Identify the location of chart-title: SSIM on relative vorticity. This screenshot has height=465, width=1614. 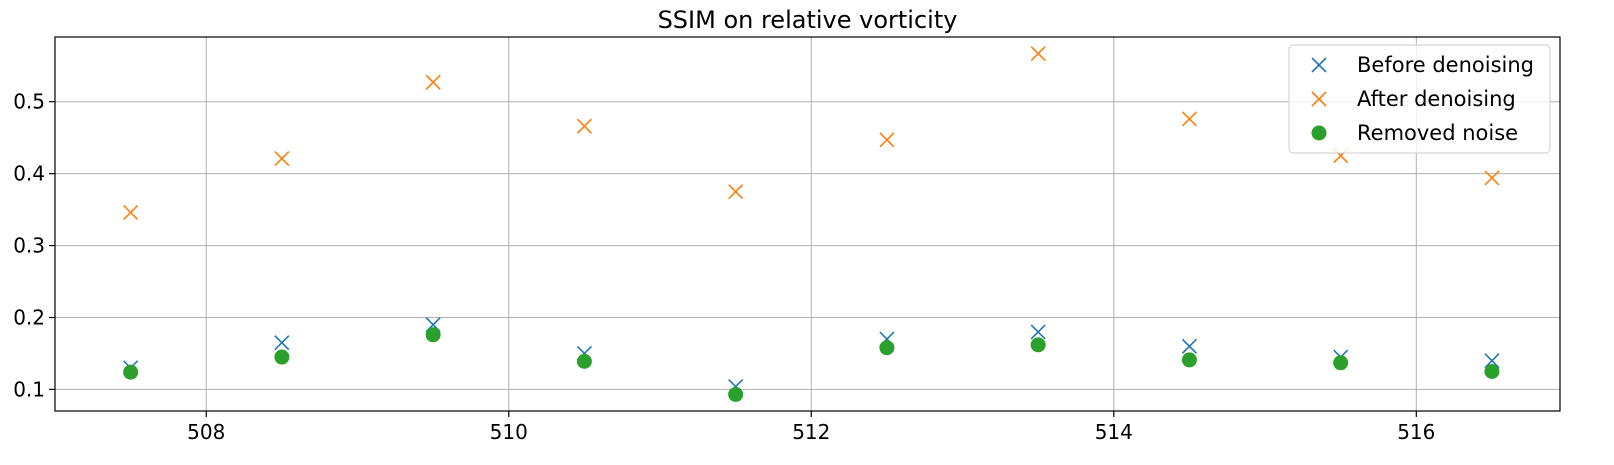
(808, 20).